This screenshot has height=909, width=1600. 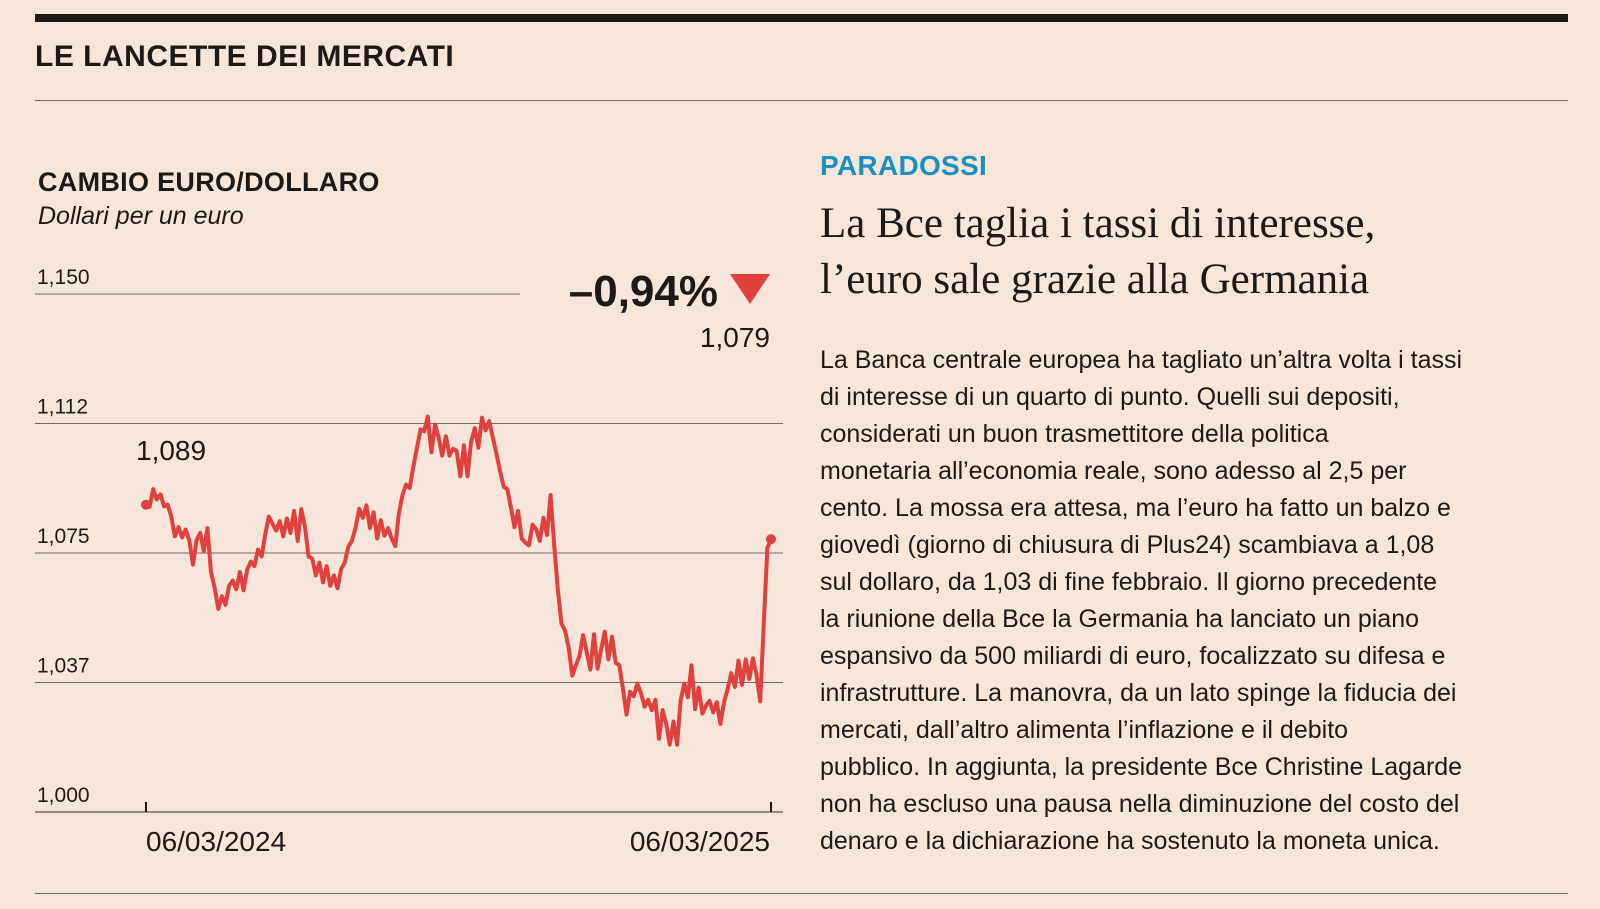 I want to click on y-tick-label: 1,037, so click(x=63, y=666).